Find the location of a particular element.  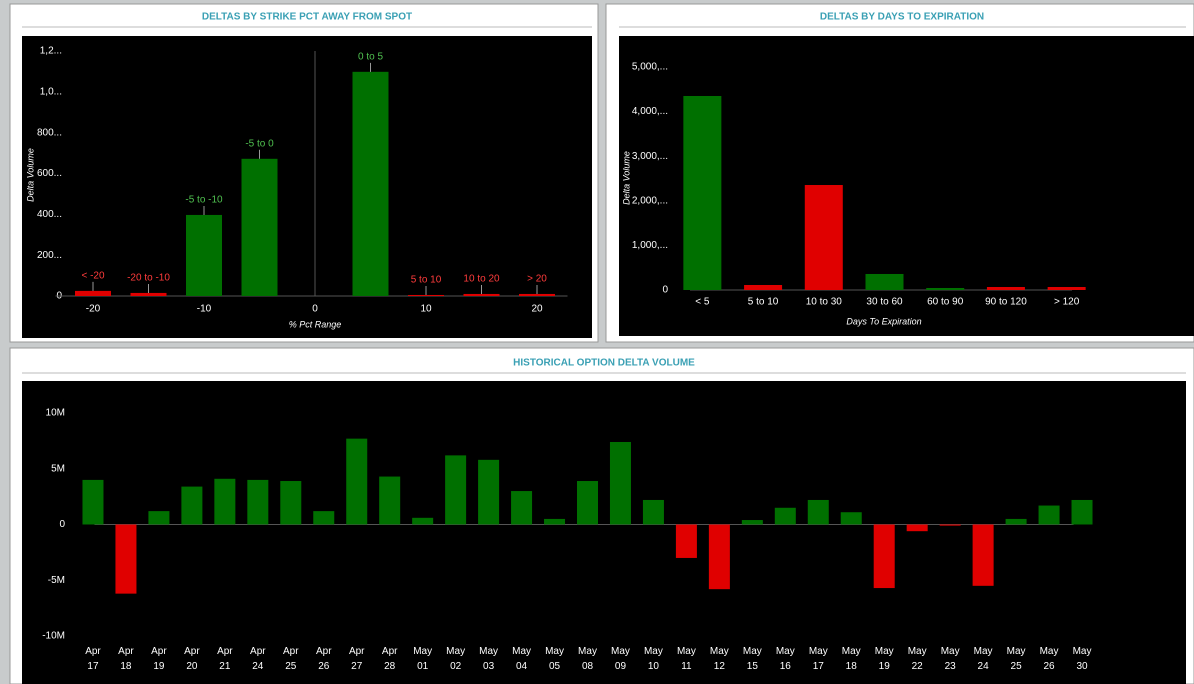

x-tick-label: Apr 20 is located at coordinates (192, 659).